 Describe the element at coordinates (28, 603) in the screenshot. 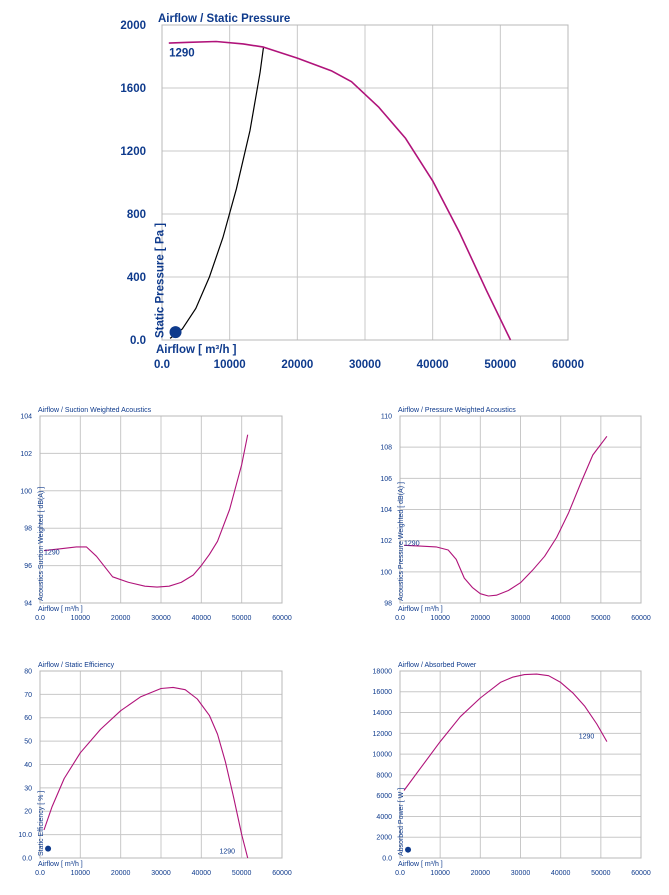

I see `y-tick-label: 94` at that location.